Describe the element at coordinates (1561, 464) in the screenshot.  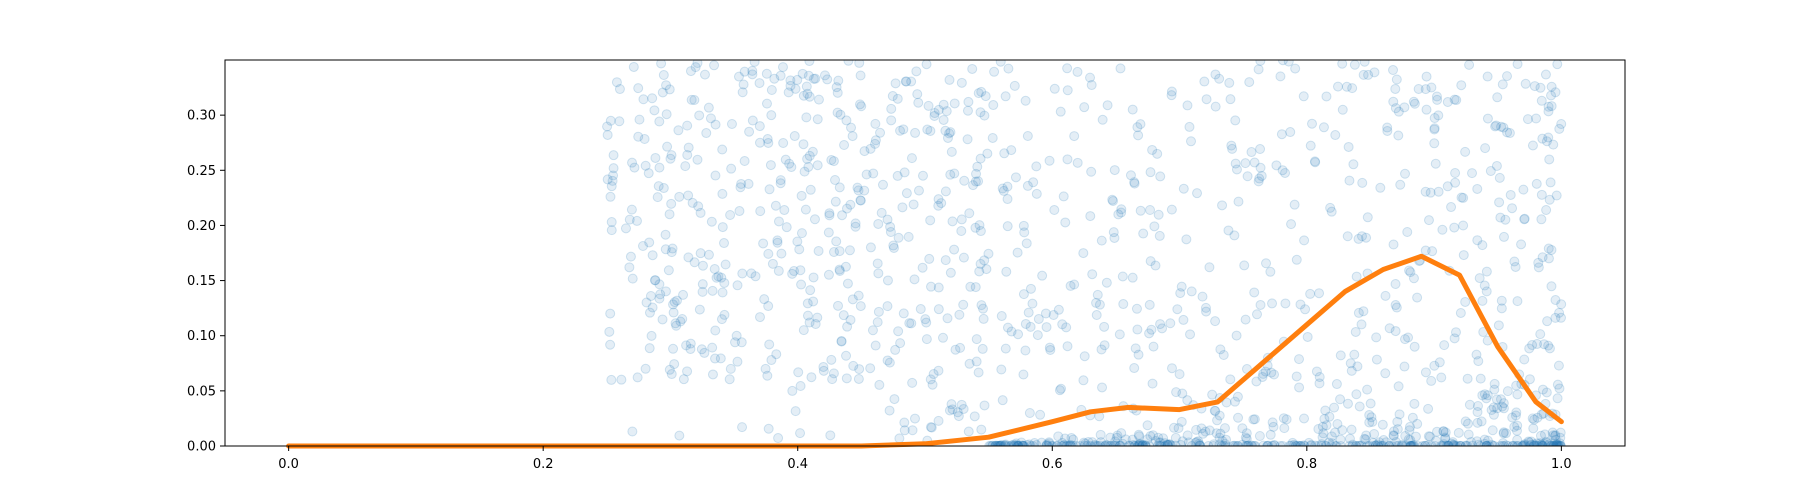
I see `x-tick-label: 1.0` at that location.